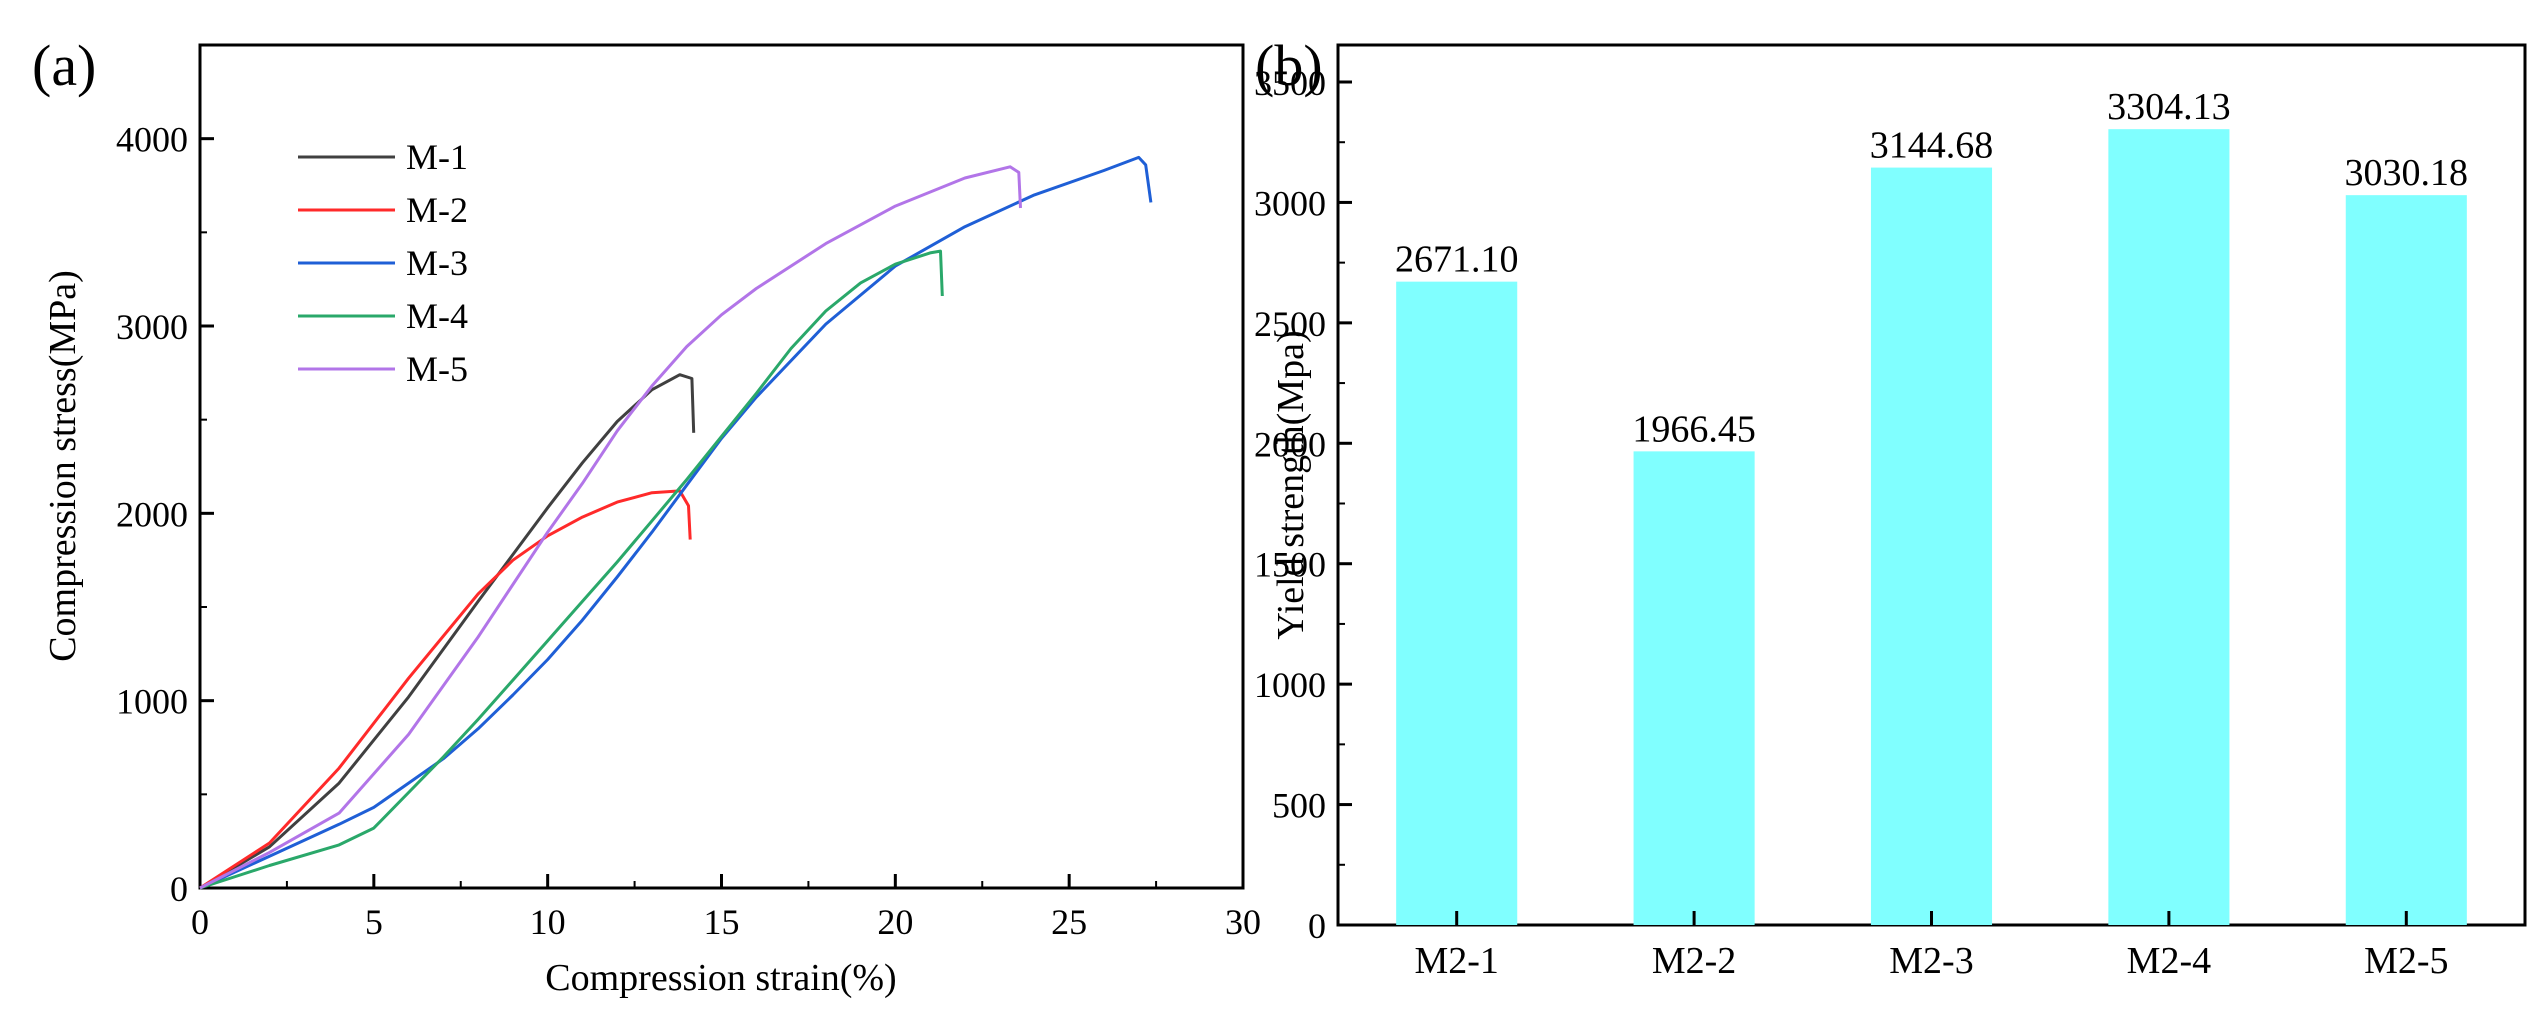 This screenshot has width=2535, height=1019. What do you see at coordinates (1291, 484) in the screenshot?
I see `panel-b-y-axis-label: Yield strength(Mpa)` at bounding box center [1291, 484].